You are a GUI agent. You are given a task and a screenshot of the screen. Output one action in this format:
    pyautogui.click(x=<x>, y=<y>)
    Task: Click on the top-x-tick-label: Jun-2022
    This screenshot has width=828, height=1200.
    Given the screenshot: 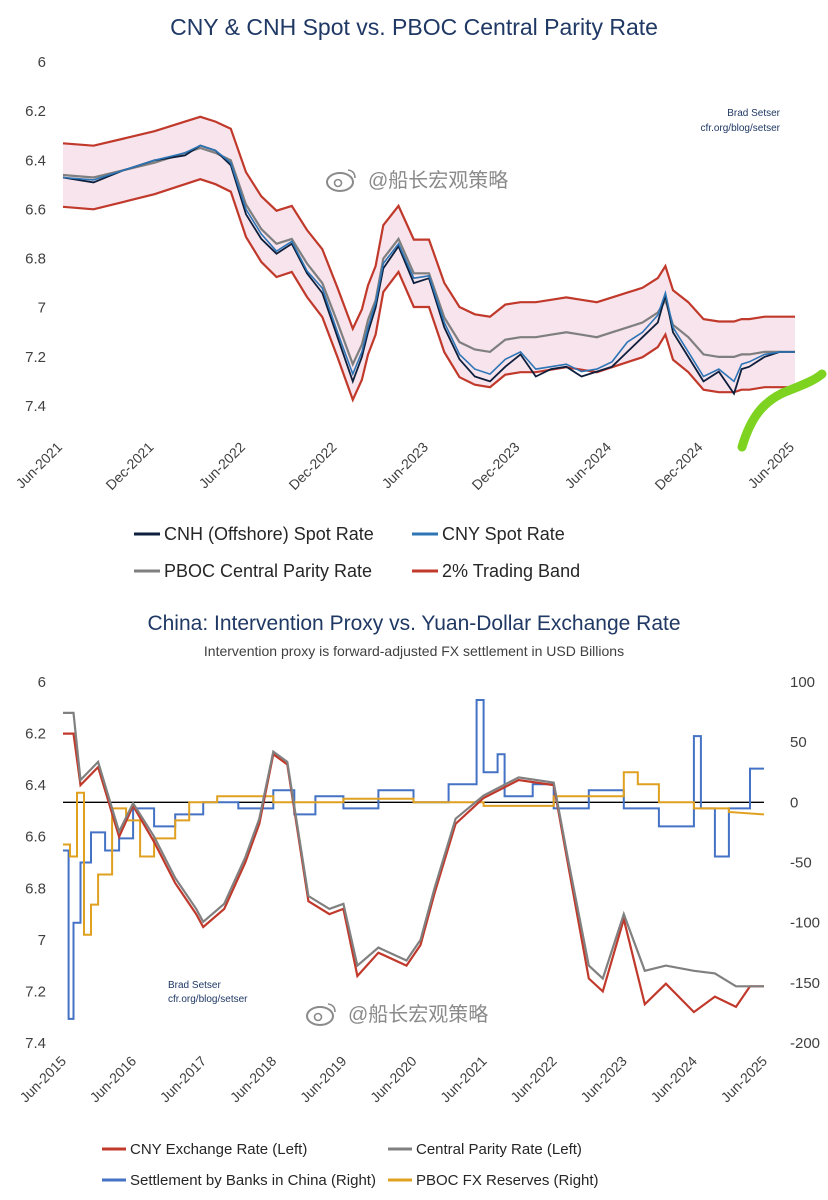 What is the action you would take?
    pyautogui.click(x=222, y=465)
    